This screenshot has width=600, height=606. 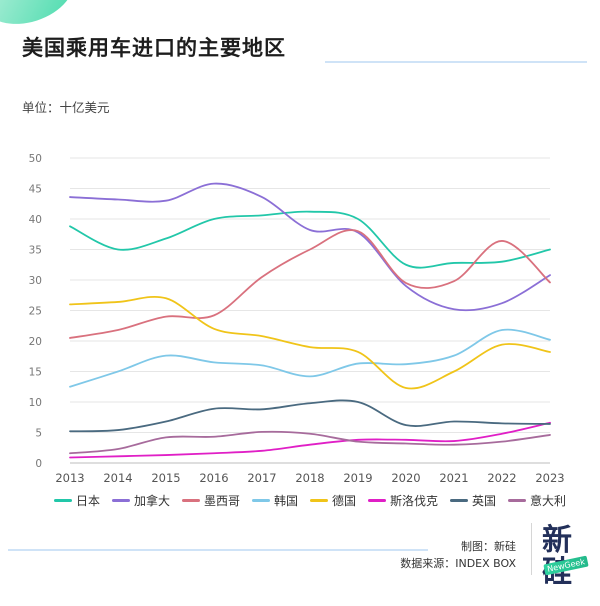 What do you see at coordinates (35, 342) in the screenshot?
I see `y-tick-label: 20` at bounding box center [35, 342].